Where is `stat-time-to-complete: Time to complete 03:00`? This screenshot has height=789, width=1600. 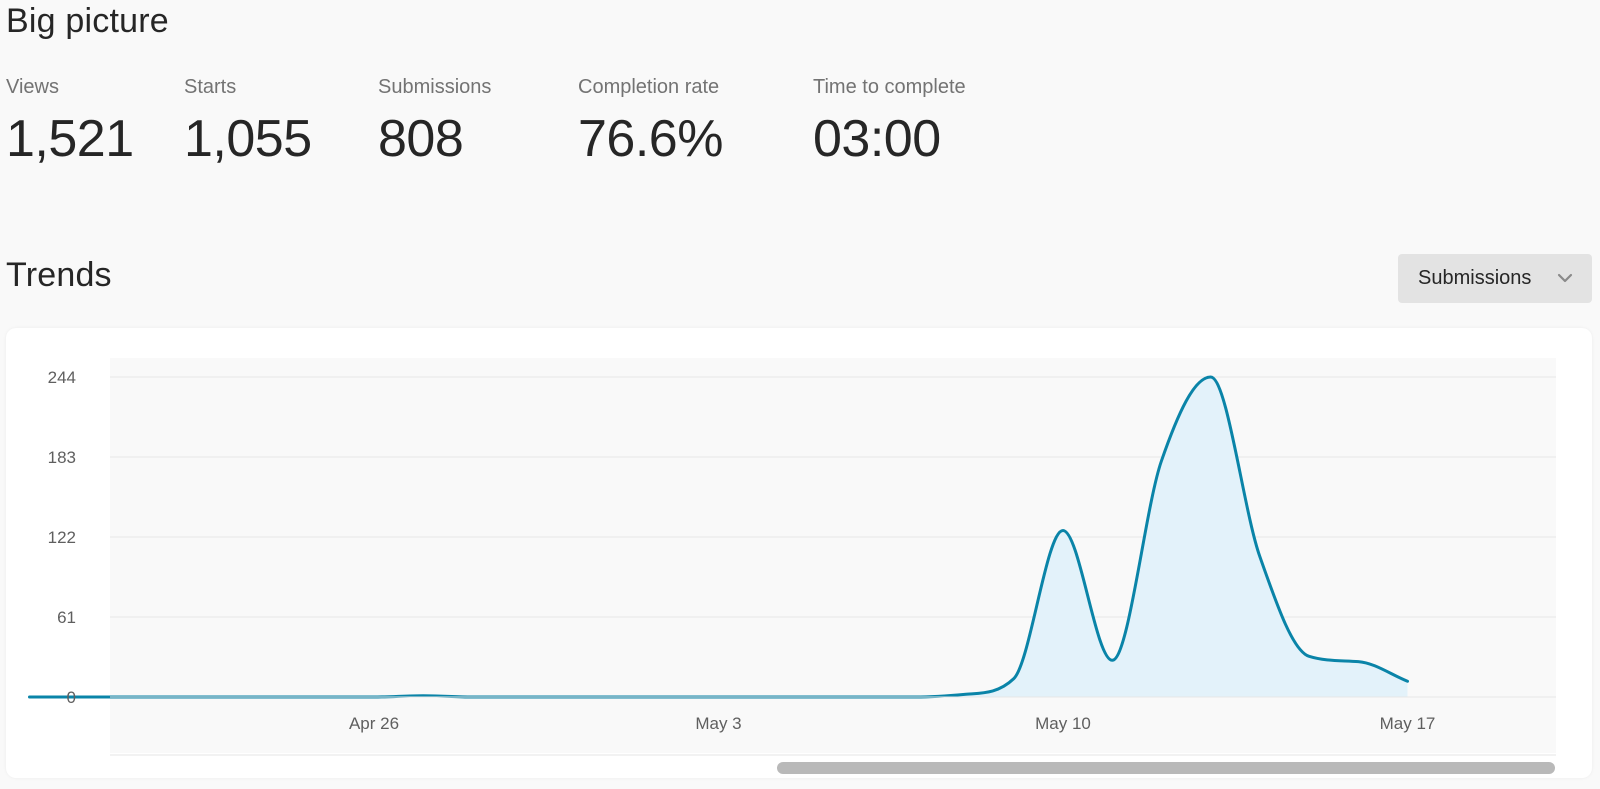
stat-time-to-complete: Time to complete 03:00 is located at coordinates (889, 122).